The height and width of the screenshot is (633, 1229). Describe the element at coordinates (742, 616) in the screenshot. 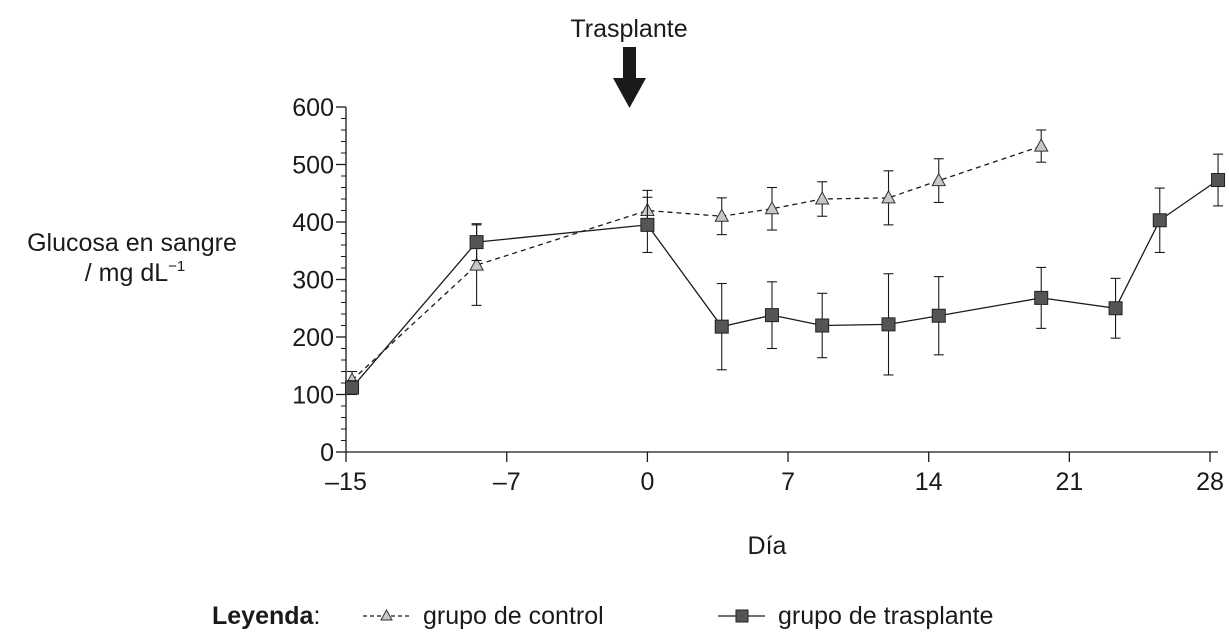

I see `legend-transplant-marker` at that location.